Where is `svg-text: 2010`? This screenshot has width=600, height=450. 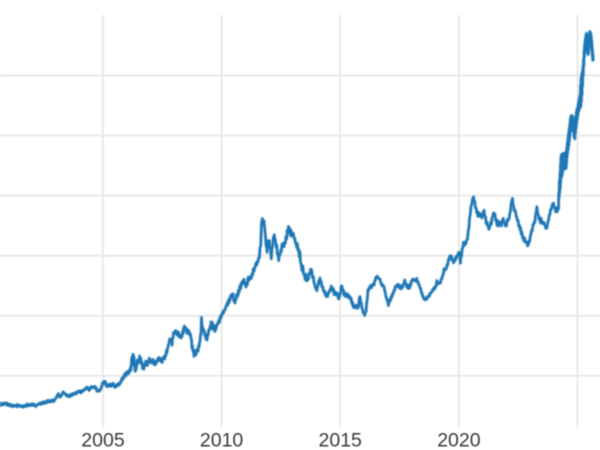
svg-text: 2010 is located at coordinates (222, 440).